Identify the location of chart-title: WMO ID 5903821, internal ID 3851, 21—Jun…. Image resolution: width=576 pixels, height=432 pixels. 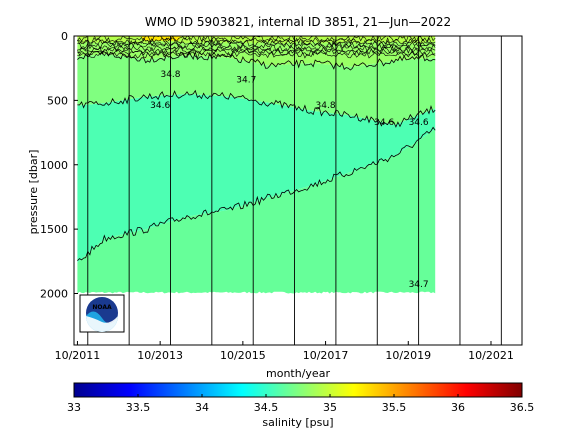
(298, 22).